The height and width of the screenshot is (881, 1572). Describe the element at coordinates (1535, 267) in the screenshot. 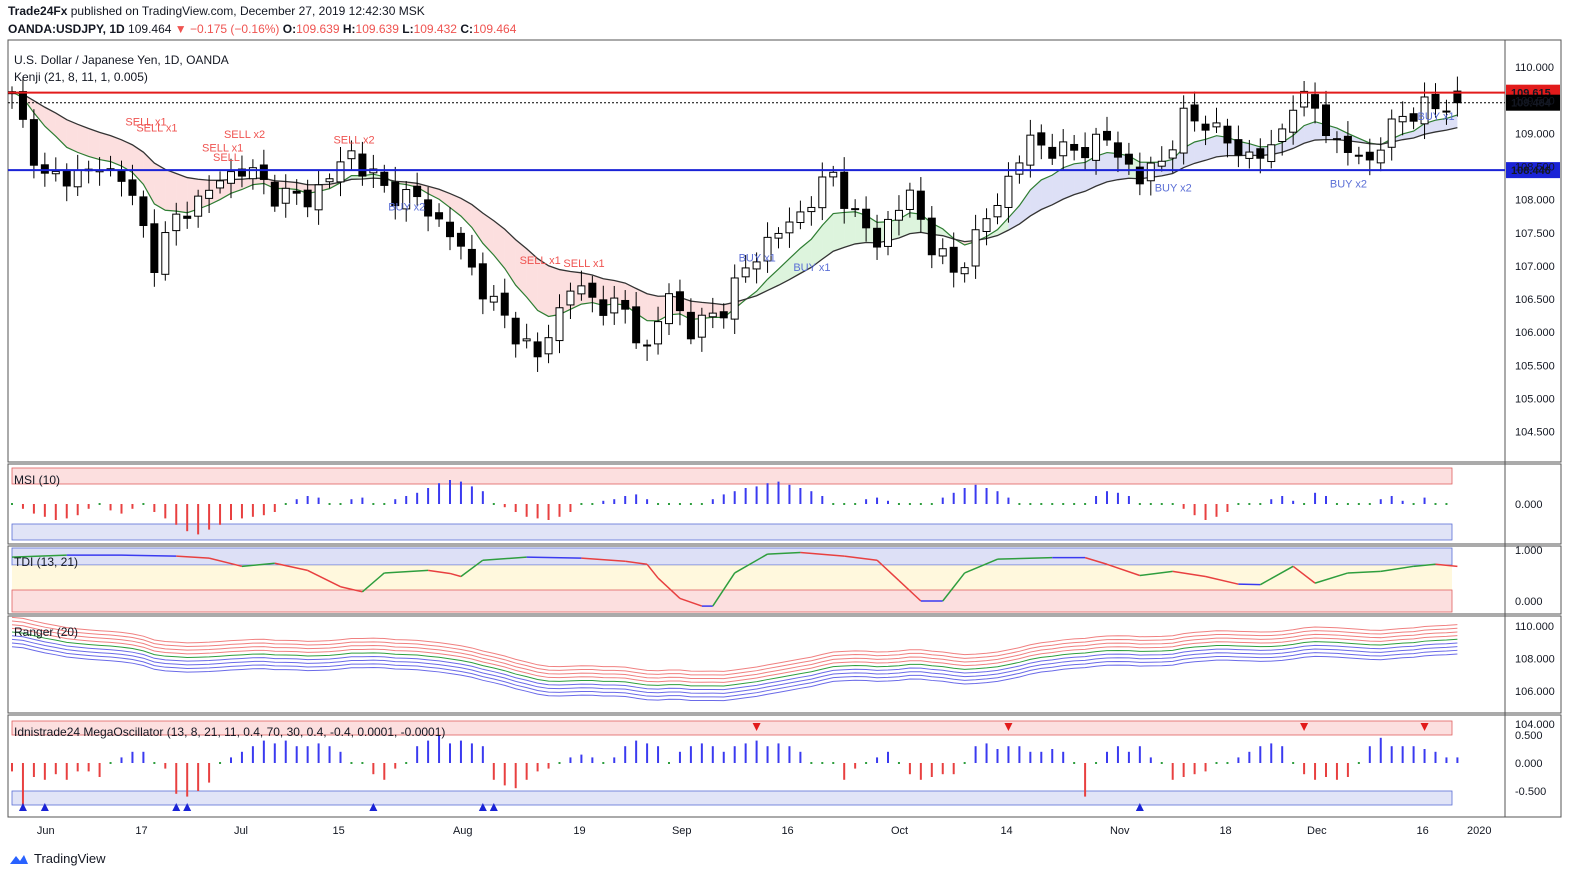

I see `price-tick-label: 107.000` at that location.